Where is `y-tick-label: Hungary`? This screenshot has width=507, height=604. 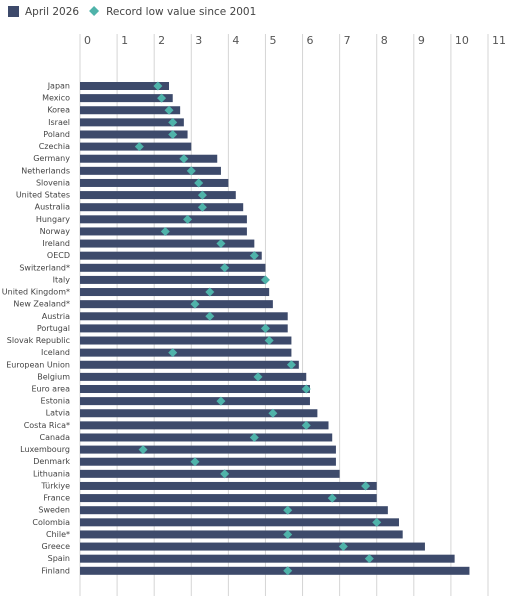 y-tick-label: Hungary is located at coordinates (53, 219).